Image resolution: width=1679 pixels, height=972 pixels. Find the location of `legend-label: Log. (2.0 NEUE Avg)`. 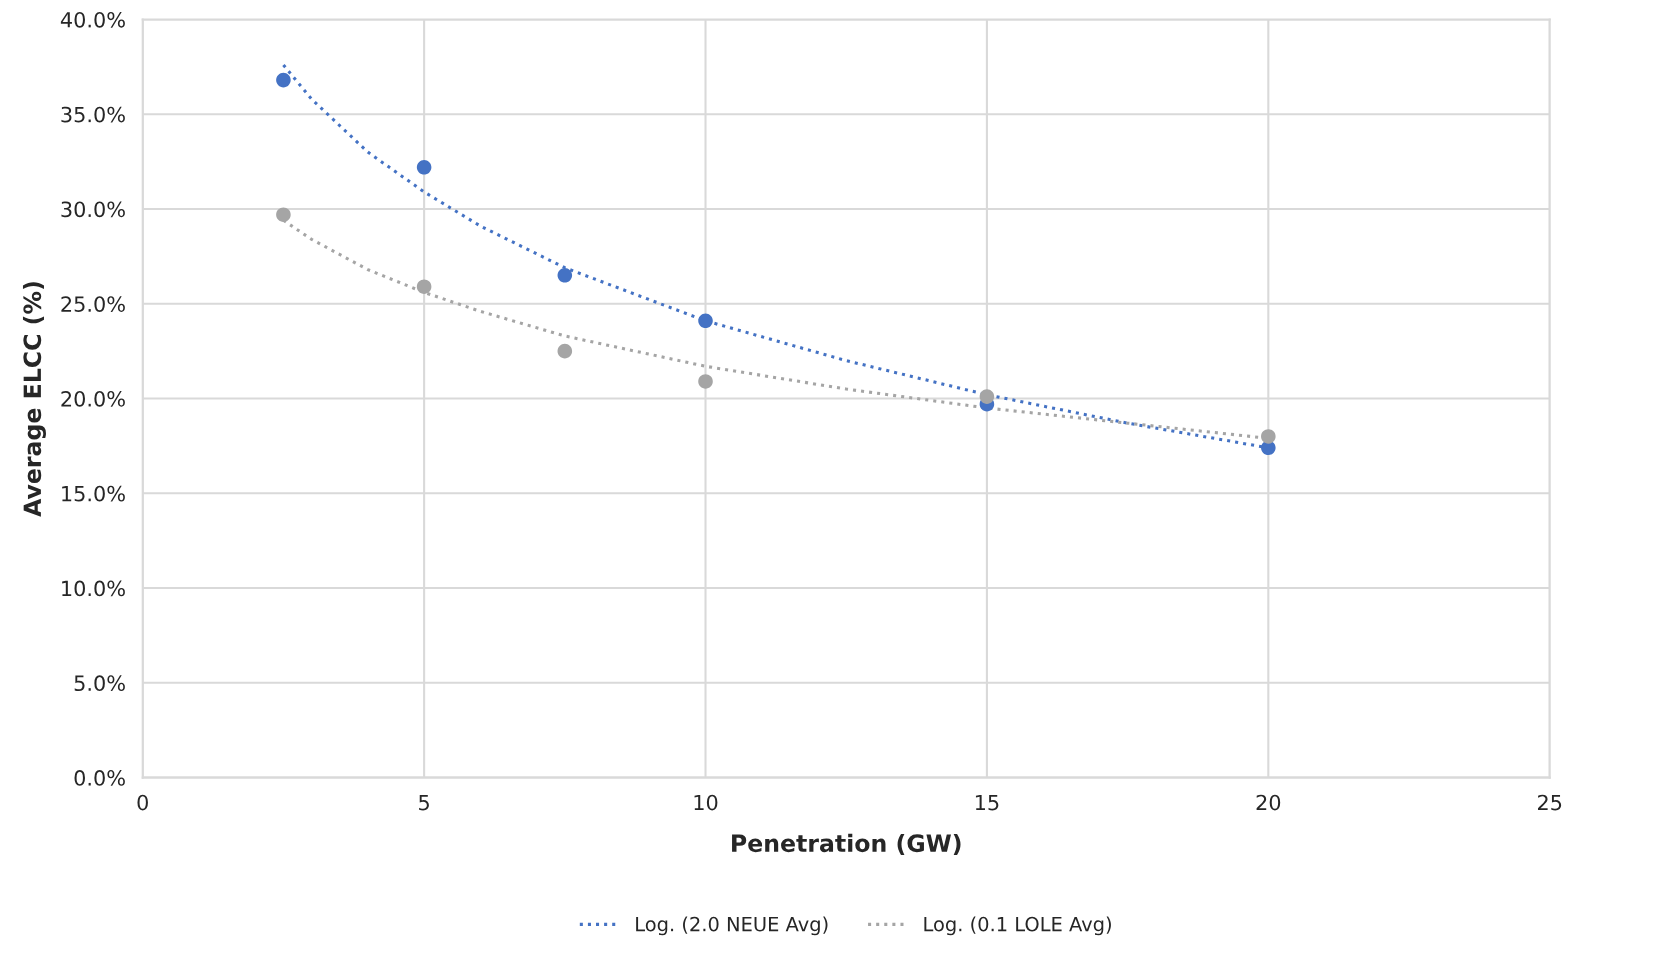

legend-label: Log. (2.0 NEUE Avg) is located at coordinates (732, 926).